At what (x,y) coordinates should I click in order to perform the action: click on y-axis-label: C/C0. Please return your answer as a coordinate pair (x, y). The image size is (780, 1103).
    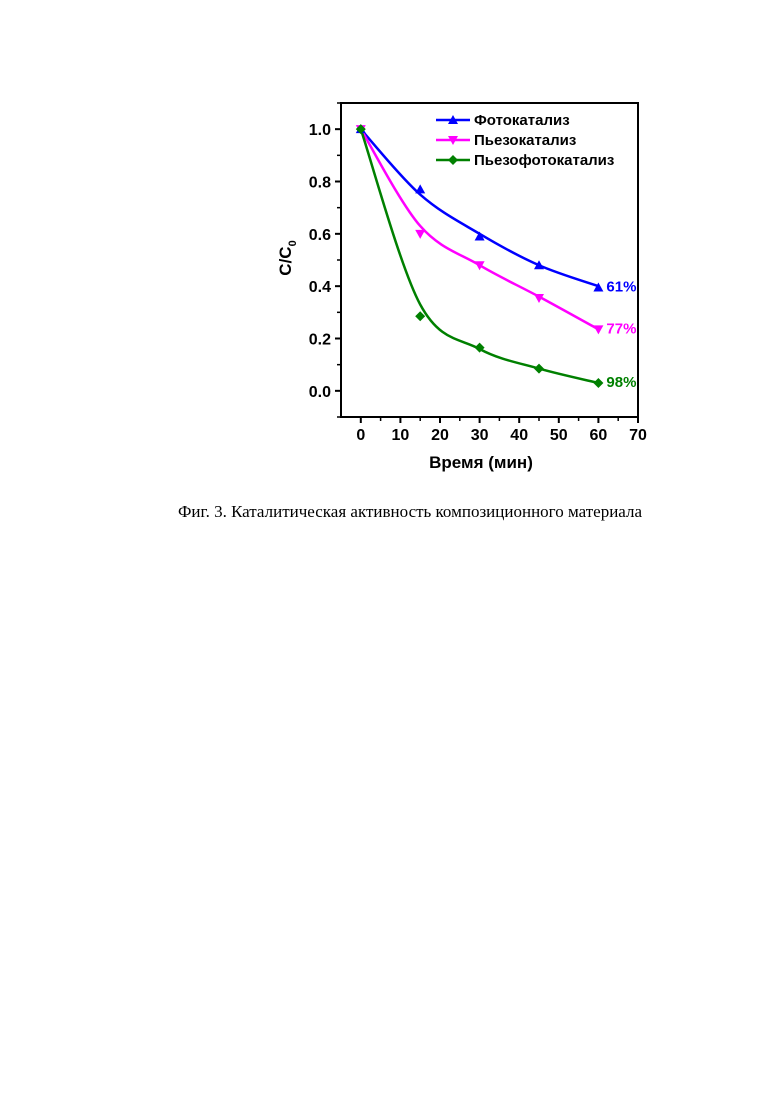
    Looking at the image, I should click on (287, 257).